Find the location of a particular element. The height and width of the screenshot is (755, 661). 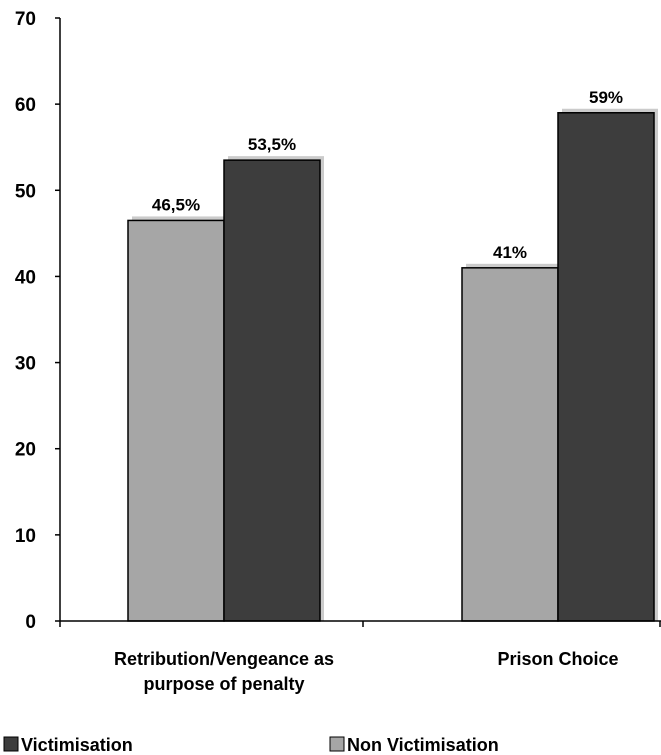

legend-label: Victimisation is located at coordinates (77, 745).